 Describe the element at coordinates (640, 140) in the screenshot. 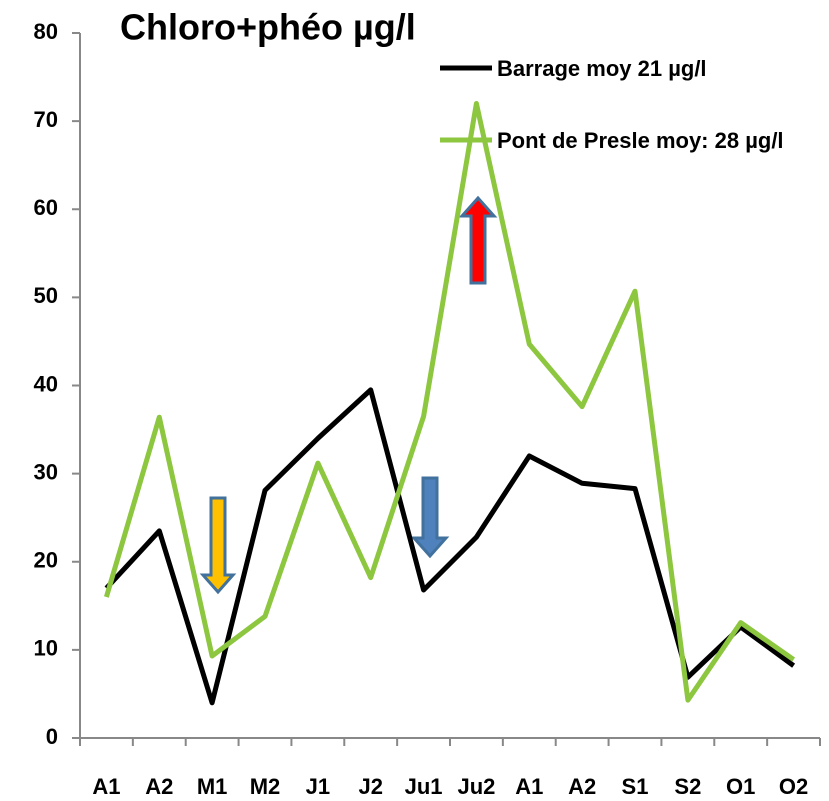

I see `legend-label: Pont de Presle moy: 28 µg/l` at that location.